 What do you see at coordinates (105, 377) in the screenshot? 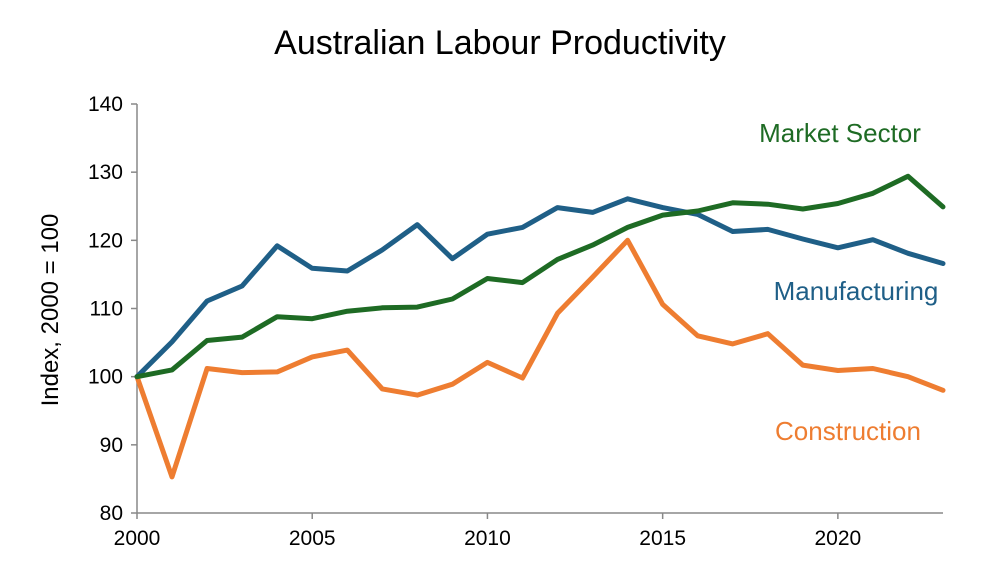
I see `y-tick-label: 100` at bounding box center [105, 377].